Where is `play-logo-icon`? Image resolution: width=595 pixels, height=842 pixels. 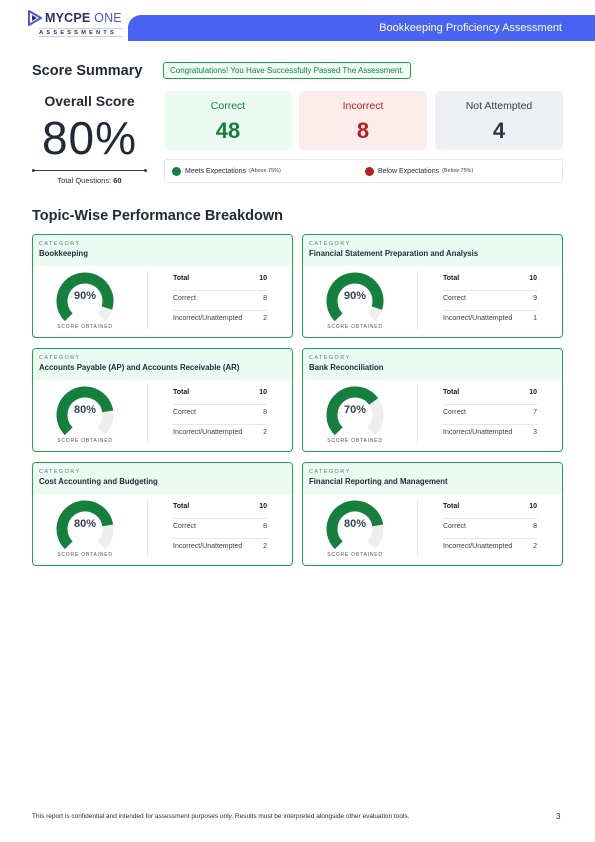 play-logo-icon is located at coordinates (35, 18).